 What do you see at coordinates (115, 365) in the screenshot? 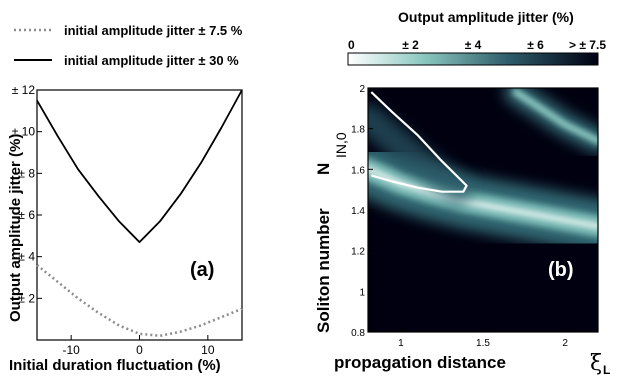
I see `x-axis-label-a: Initial duration fluctuation (%)` at bounding box center [115, 365].